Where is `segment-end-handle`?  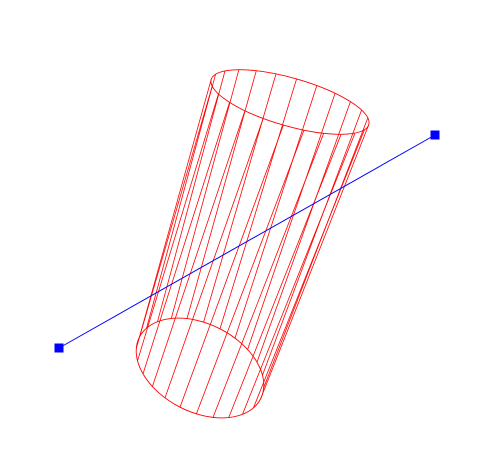
segment-end-handle is located at coordinates (435, 135).